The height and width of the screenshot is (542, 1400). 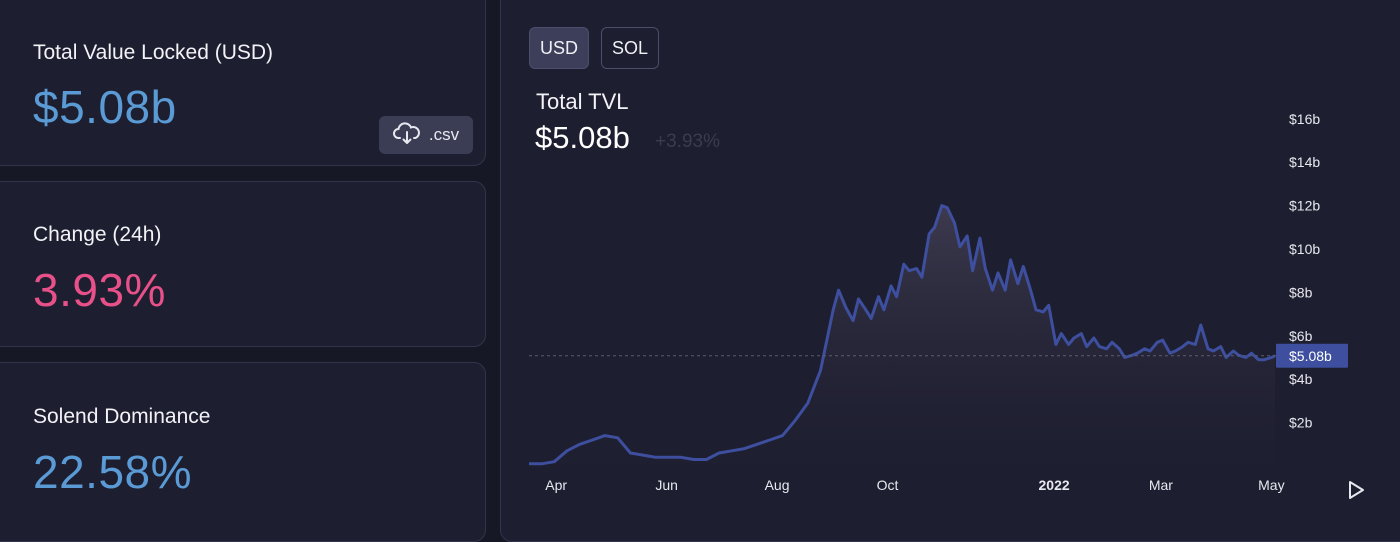 I want to click on chart-value: $5.08b, so click(x=582, y=137).